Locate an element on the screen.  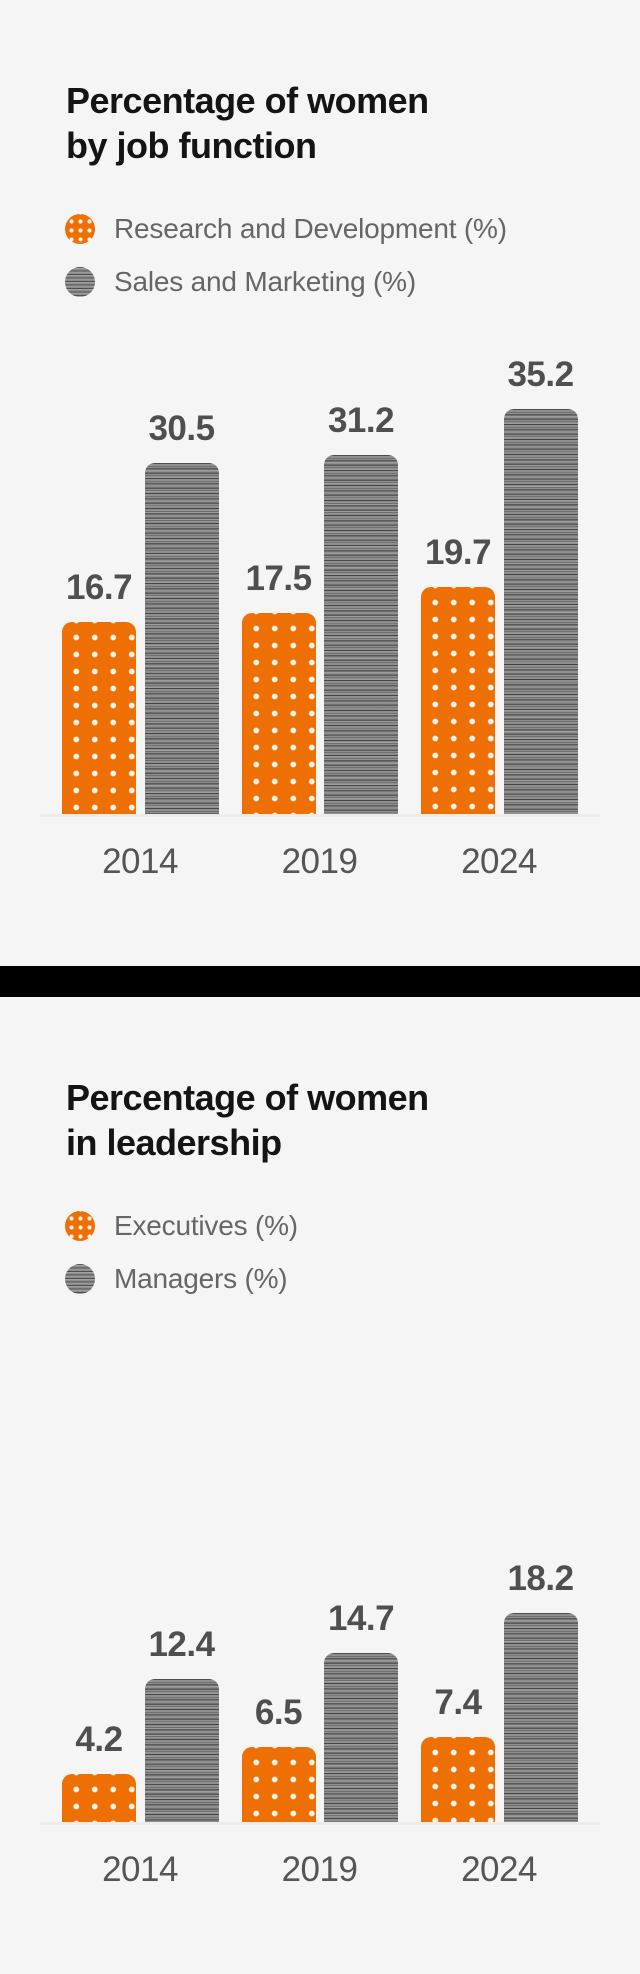
value-label: 18.2 is located at coordinates (540, 1578).